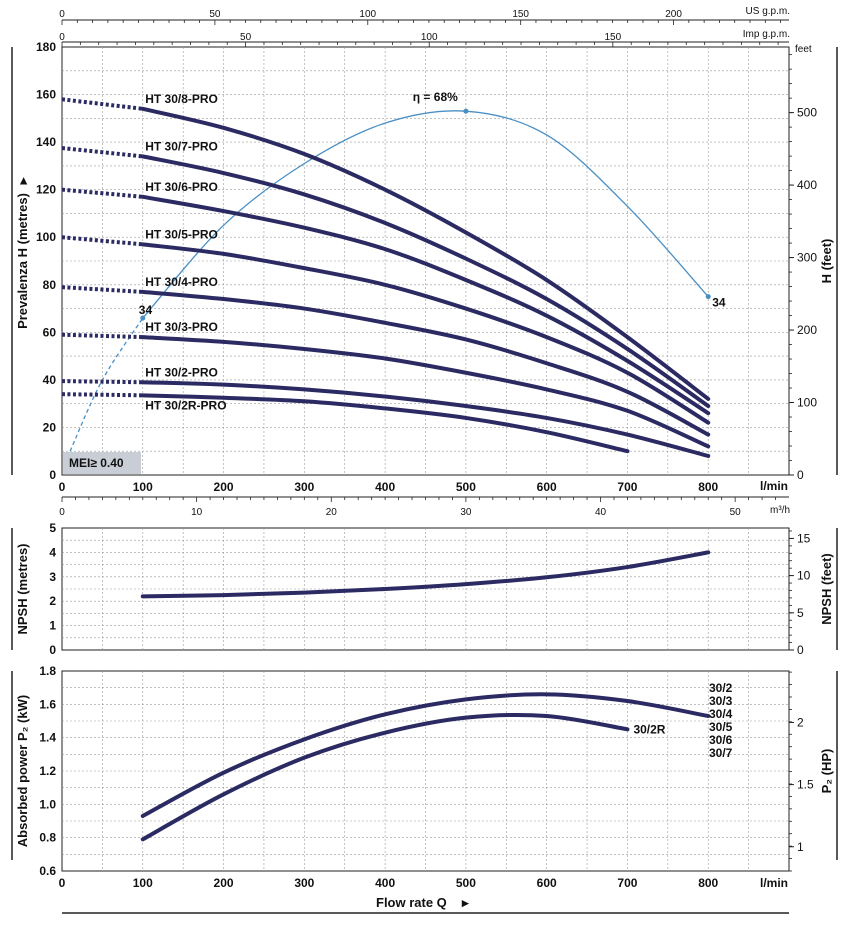 Image resolution: width=849 pixels, height=927 pixels. Describe the element at coordinates (52, 601) in the screenshot. I see `y-tick-label: 2` at that location.